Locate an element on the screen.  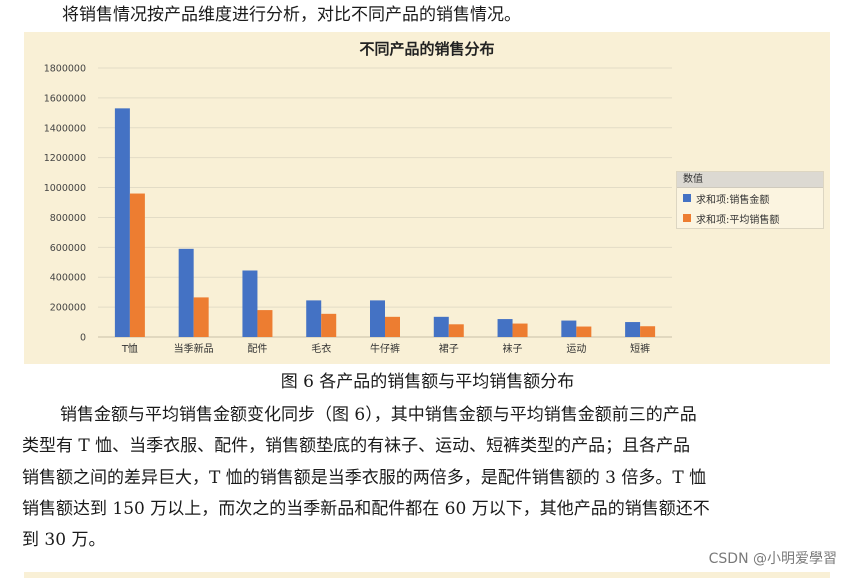
x-tick-label: 牛仔裤 is located at coordinates (385, 348).